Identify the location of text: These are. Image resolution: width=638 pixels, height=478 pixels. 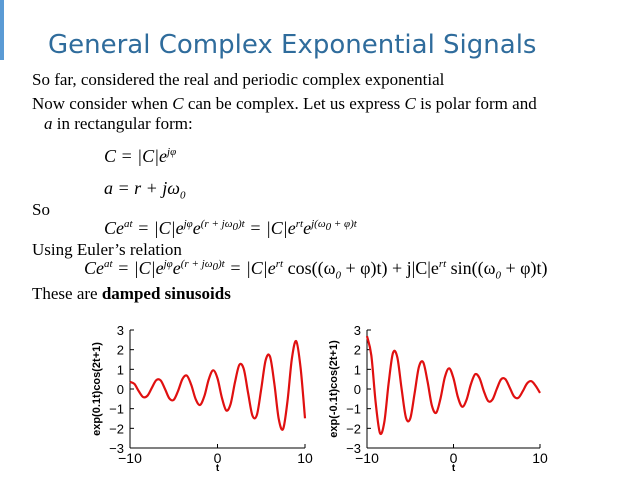
(67, 293).